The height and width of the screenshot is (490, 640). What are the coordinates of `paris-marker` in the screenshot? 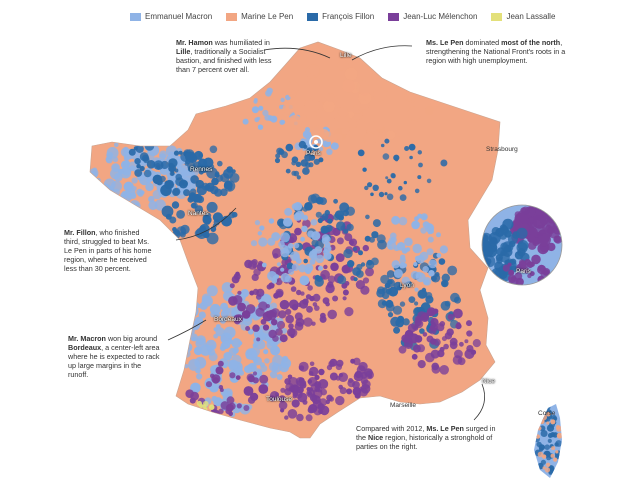 It's located at (316, 142).